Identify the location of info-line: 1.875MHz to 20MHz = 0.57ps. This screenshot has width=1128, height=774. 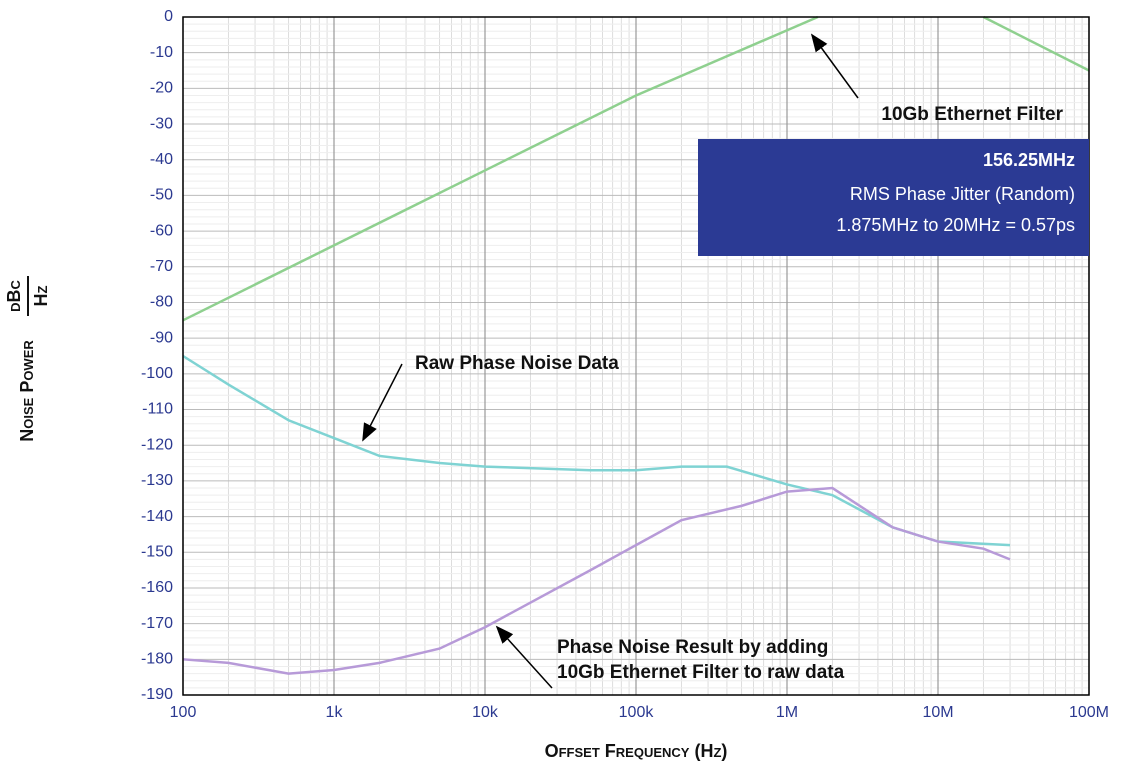
(955, 225).